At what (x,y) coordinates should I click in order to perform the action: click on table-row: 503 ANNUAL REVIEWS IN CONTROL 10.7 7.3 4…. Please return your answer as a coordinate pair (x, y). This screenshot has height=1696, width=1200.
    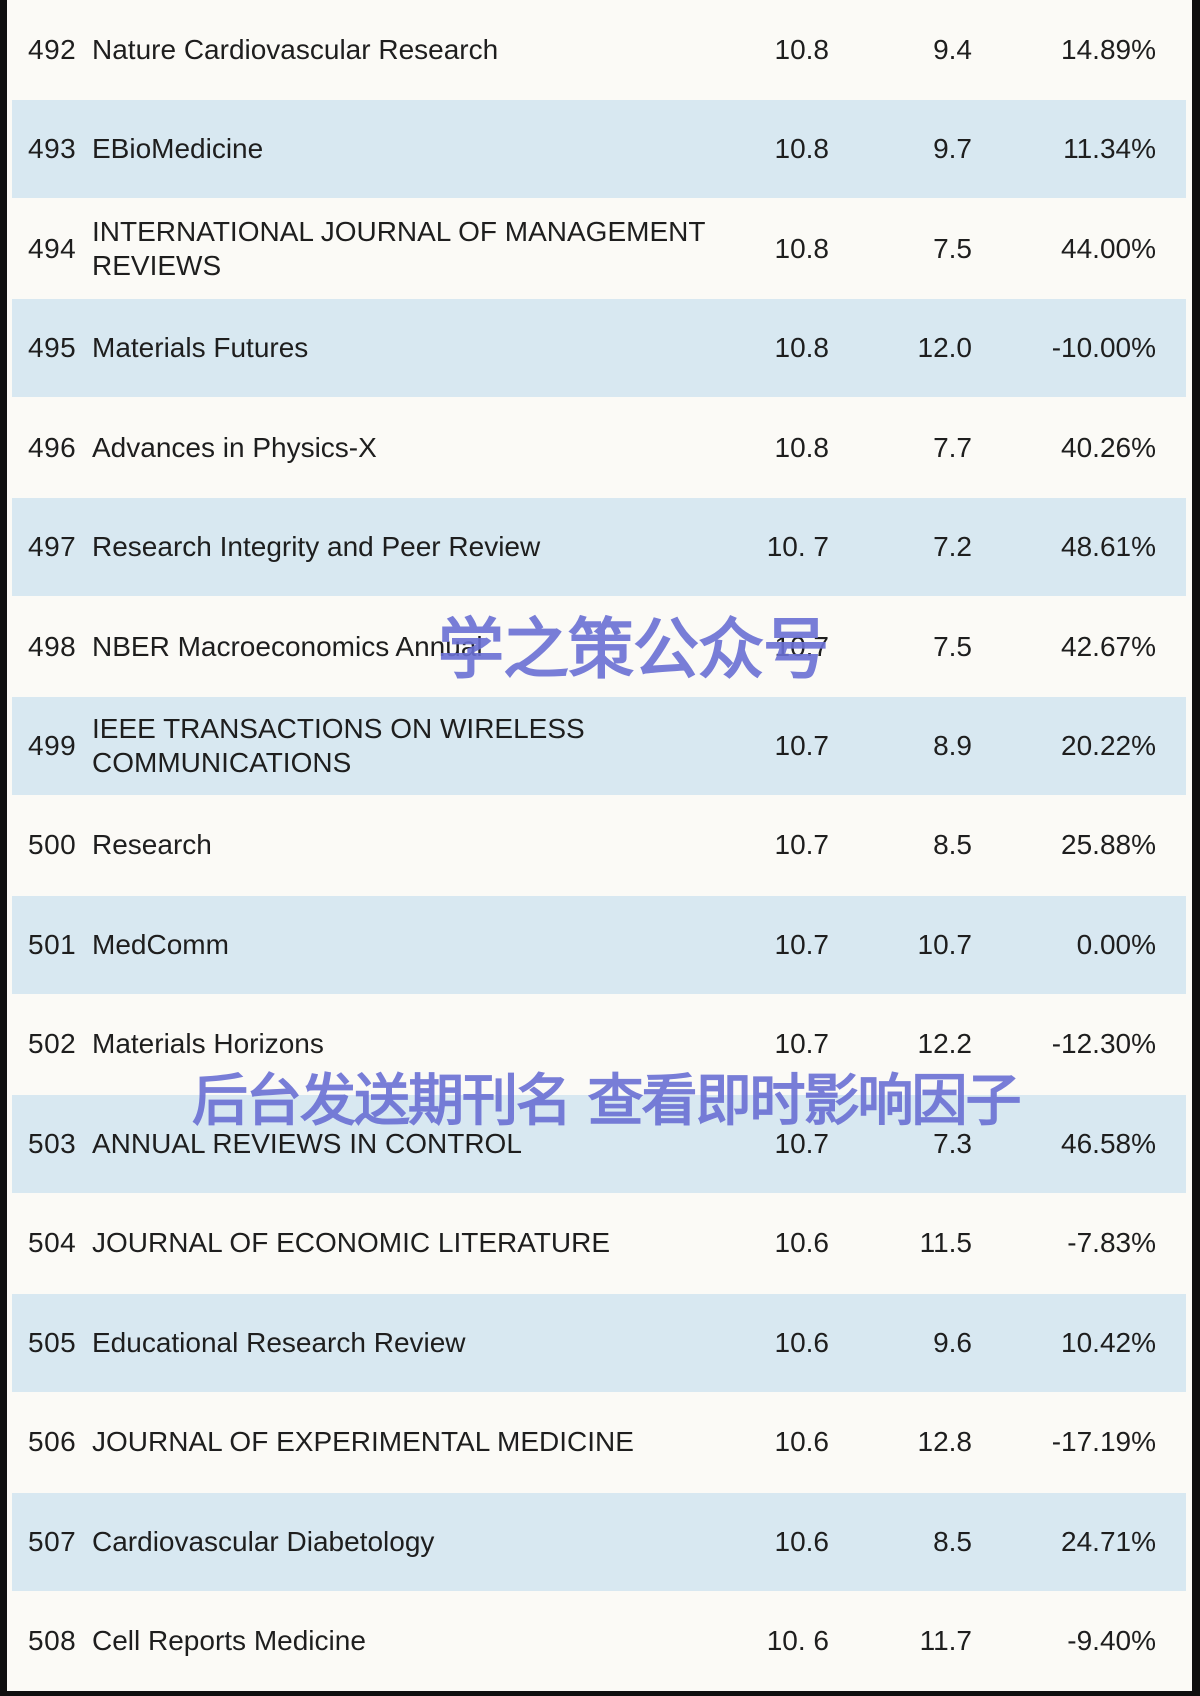
    Looking at the image, I should click on (599, 1144).